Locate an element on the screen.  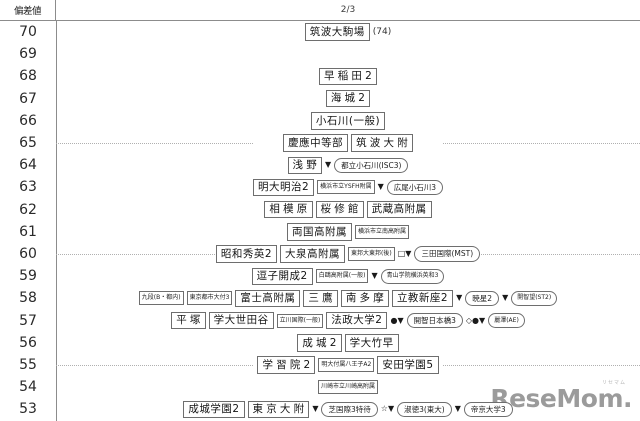
school-chip: 川崎市立川崎高附属 is located at coordinates (347, 387).